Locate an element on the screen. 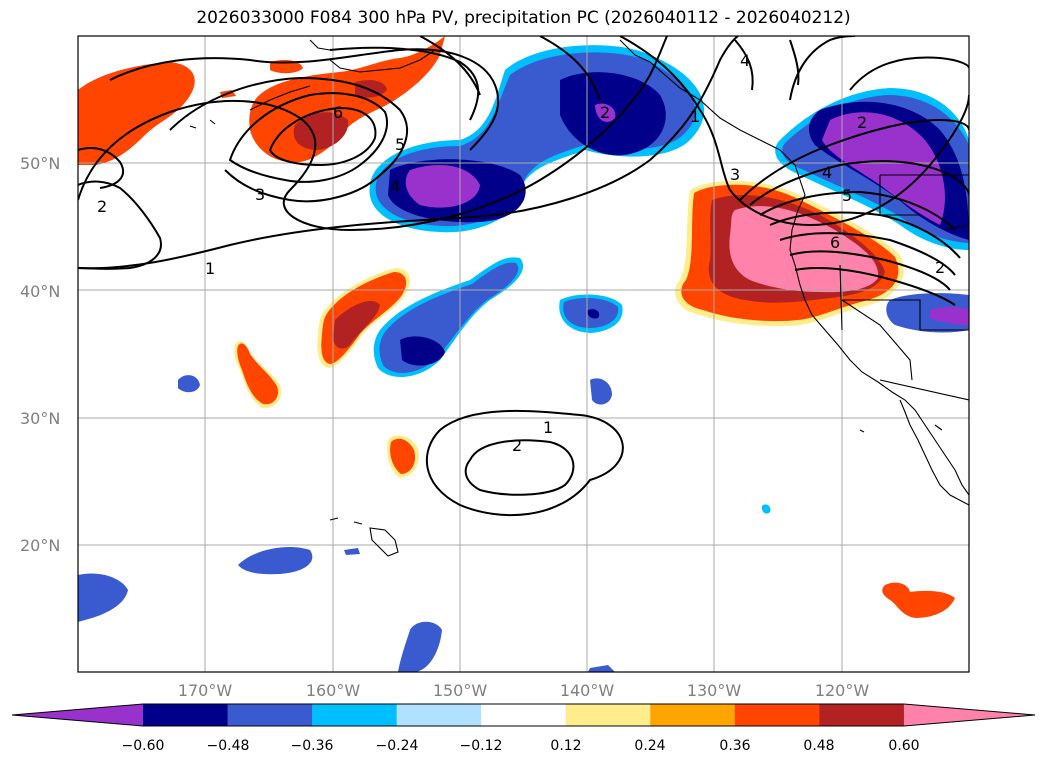 The height and width of the screenshot is (765, 1047). lat-tick-label: 50°N is located at coordinates (40, 163).